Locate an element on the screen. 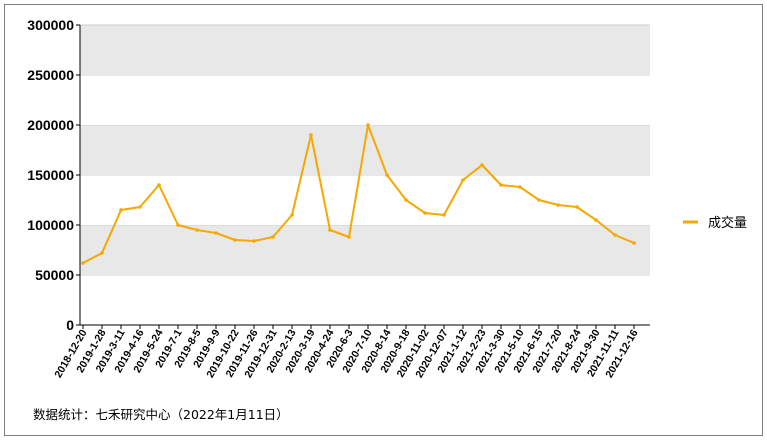 The height and width of the screenshot is (440, 767). y-tick-label: 250000 is located at coordinates (50, 75).